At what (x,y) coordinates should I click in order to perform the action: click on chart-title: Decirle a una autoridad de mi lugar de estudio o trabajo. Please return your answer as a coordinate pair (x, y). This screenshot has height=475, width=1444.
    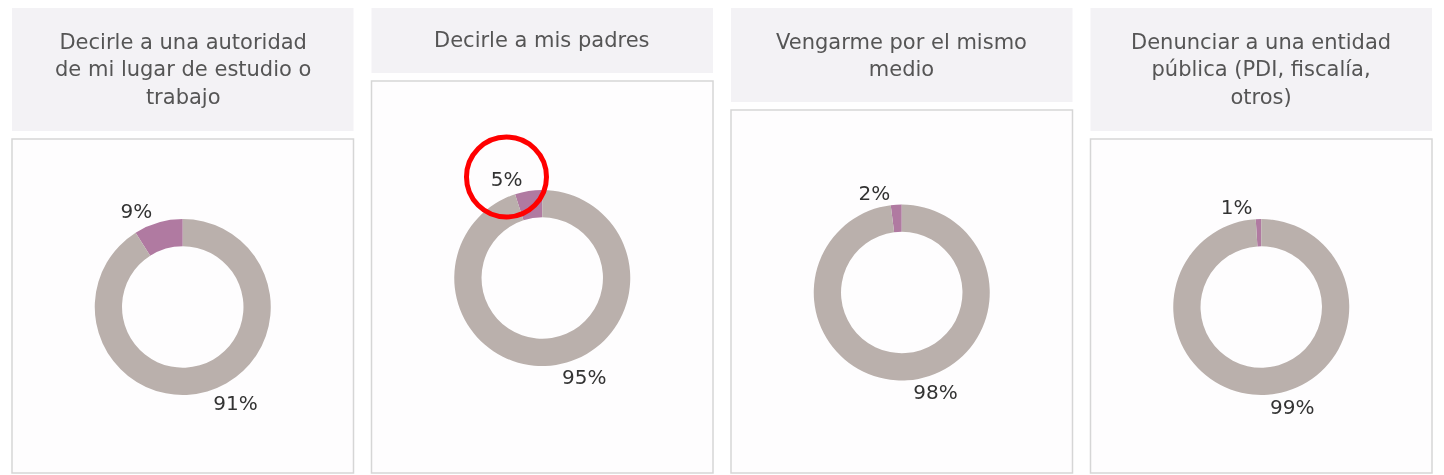
    Looking at the image, I should click on (183, 69).